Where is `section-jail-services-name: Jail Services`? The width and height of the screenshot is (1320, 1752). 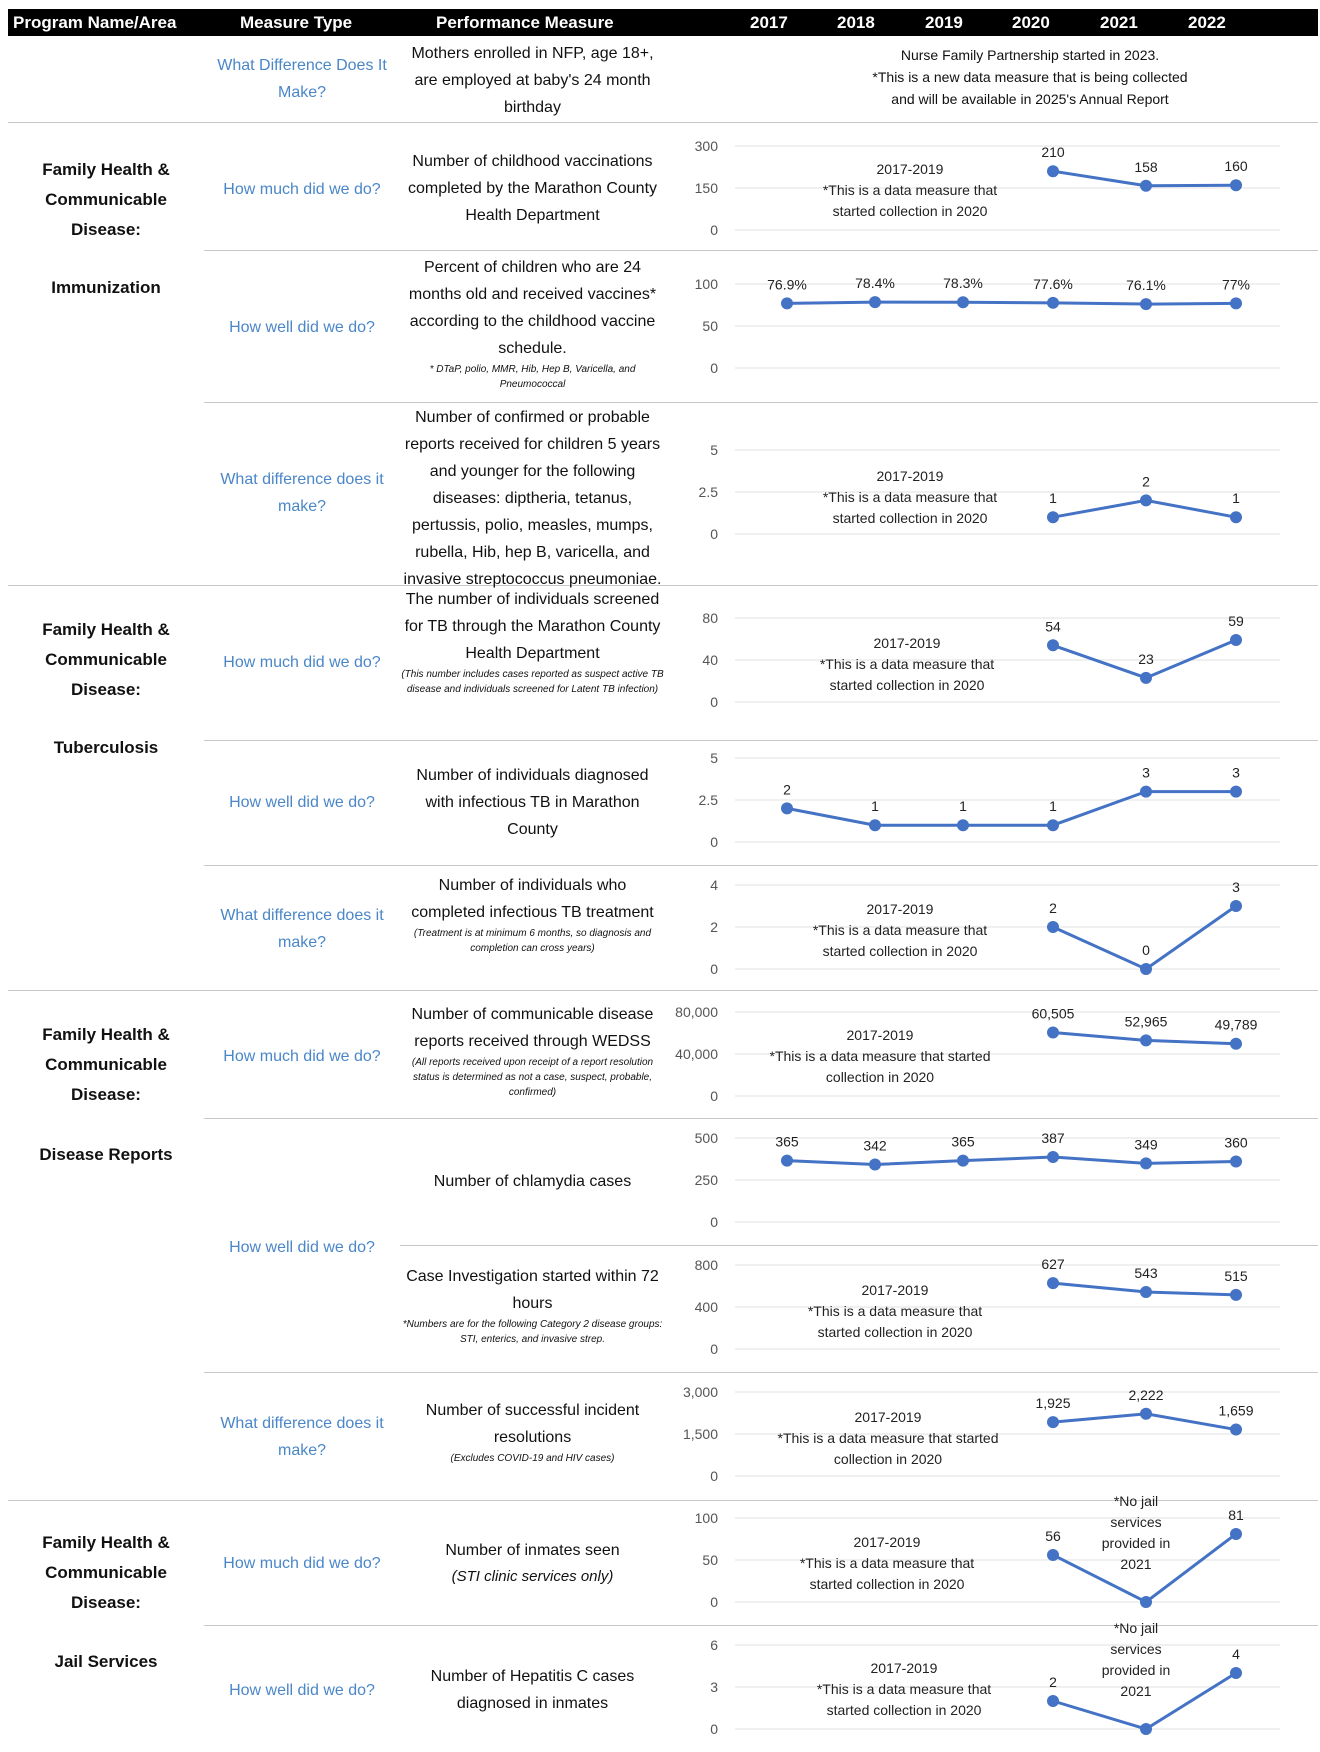
section-jail-services-name: Jail Services is located at coordinates (106, 1661).